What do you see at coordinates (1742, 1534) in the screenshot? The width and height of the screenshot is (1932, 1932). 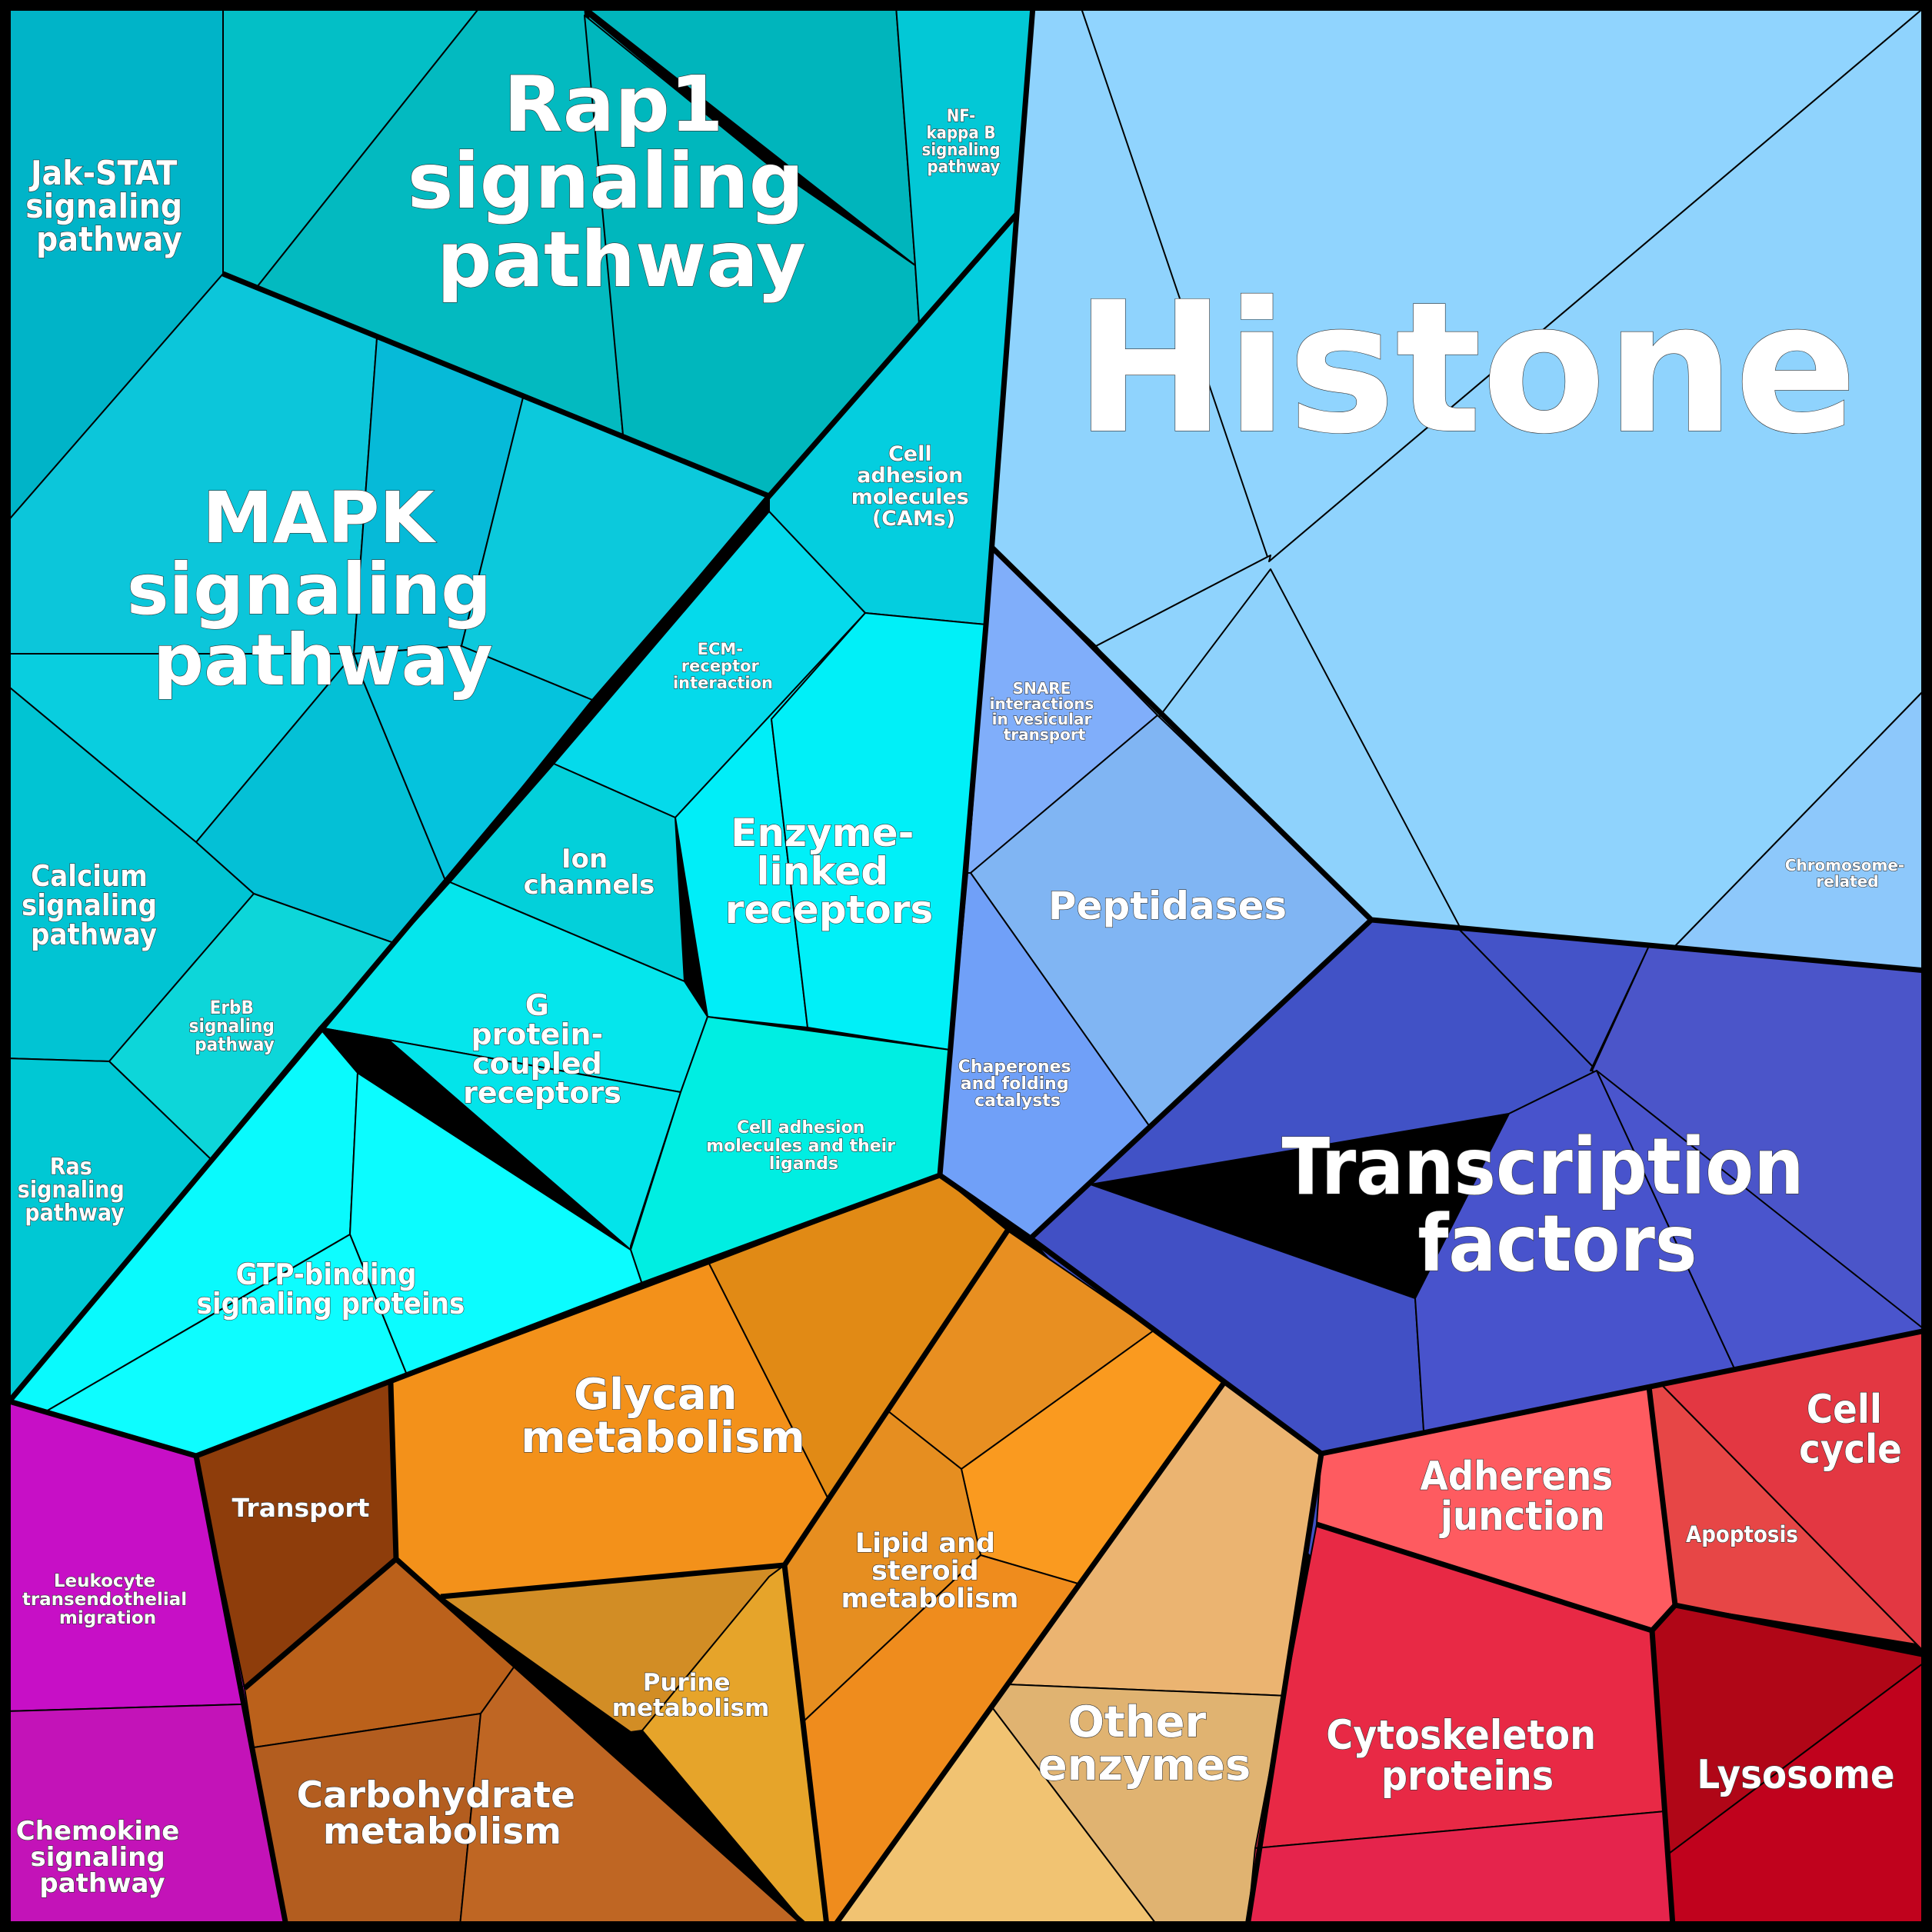 I see `label-apoptosis: Apoptosis` at bounding box center [1742, 1534].